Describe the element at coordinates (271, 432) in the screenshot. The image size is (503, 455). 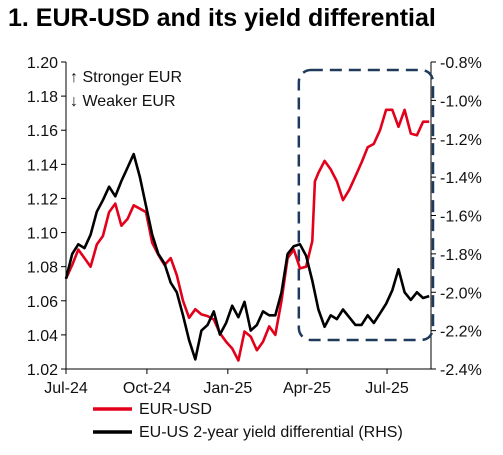
I see `legend-label-1: EU-US 2-year yield differential (RHS)` at that location.